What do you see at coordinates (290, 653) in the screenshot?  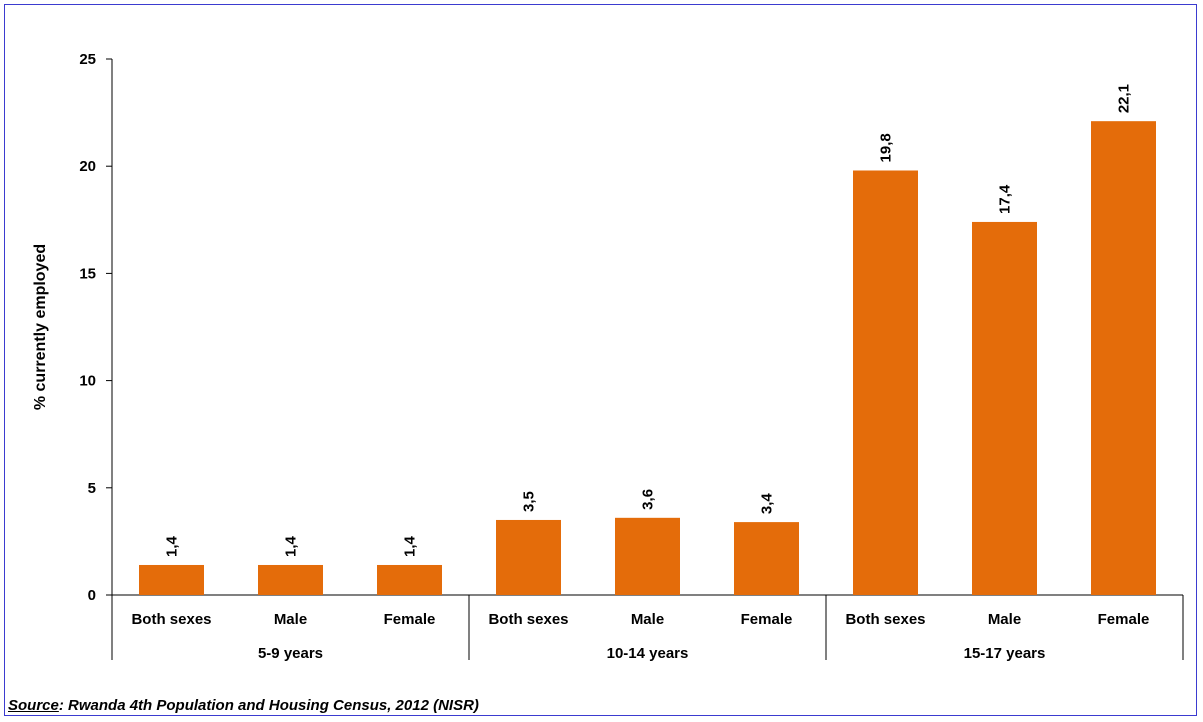 I see `group-label: 5-9 years` at bounding box center [290, 653].